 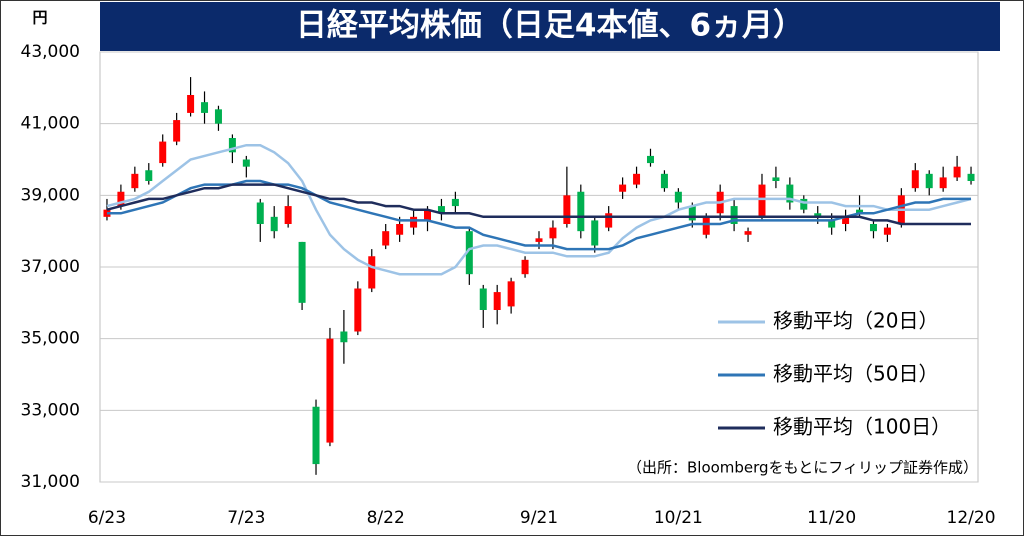 I want to click on x-tick-label: 6/23, so click(x=107, y=518).